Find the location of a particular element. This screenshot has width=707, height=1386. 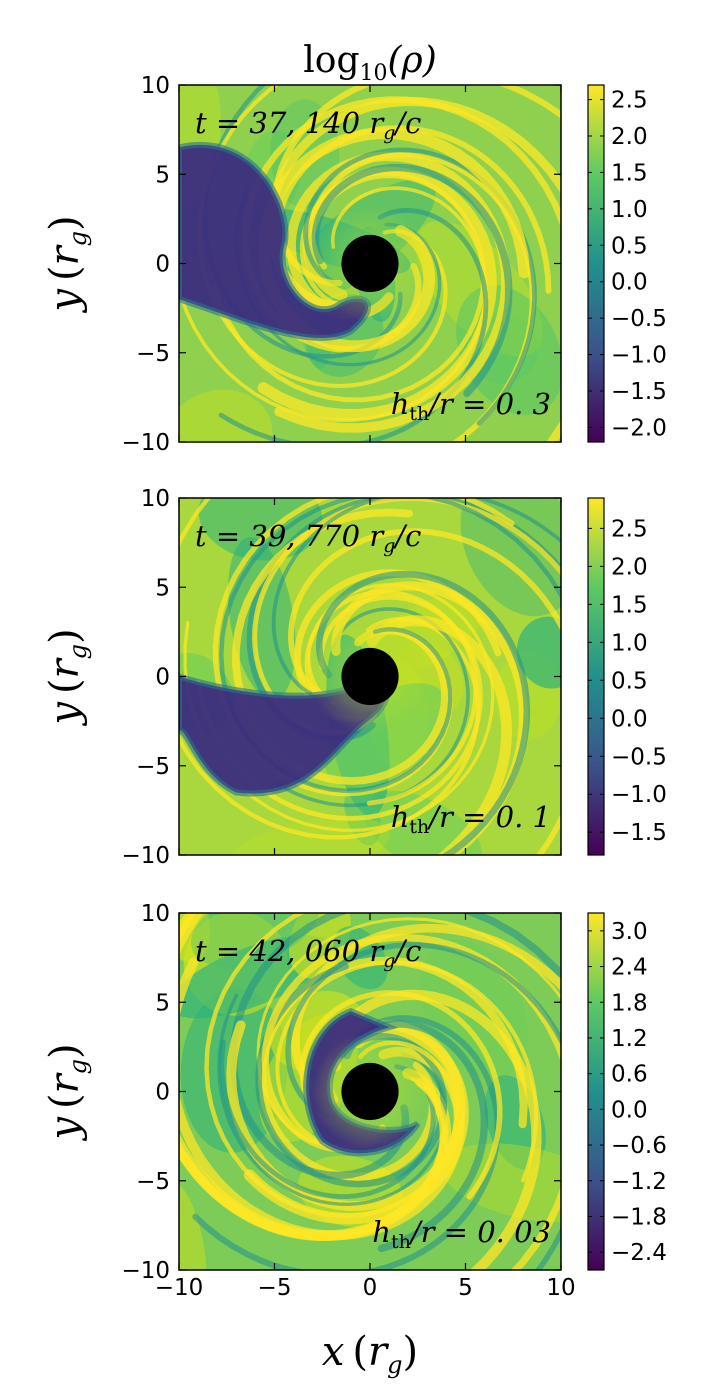

x-tick-label: −5 is located at coordinates (275, 1288).